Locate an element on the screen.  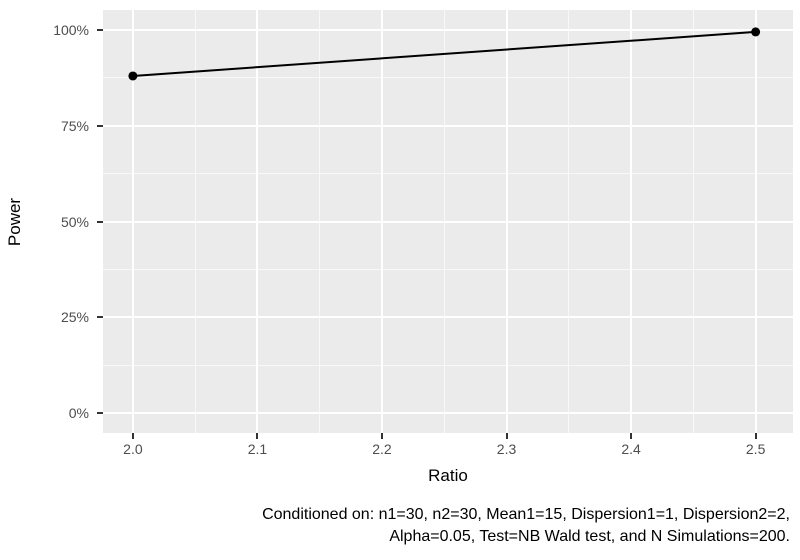
data-line-plot is located at coordinates (444, 54).